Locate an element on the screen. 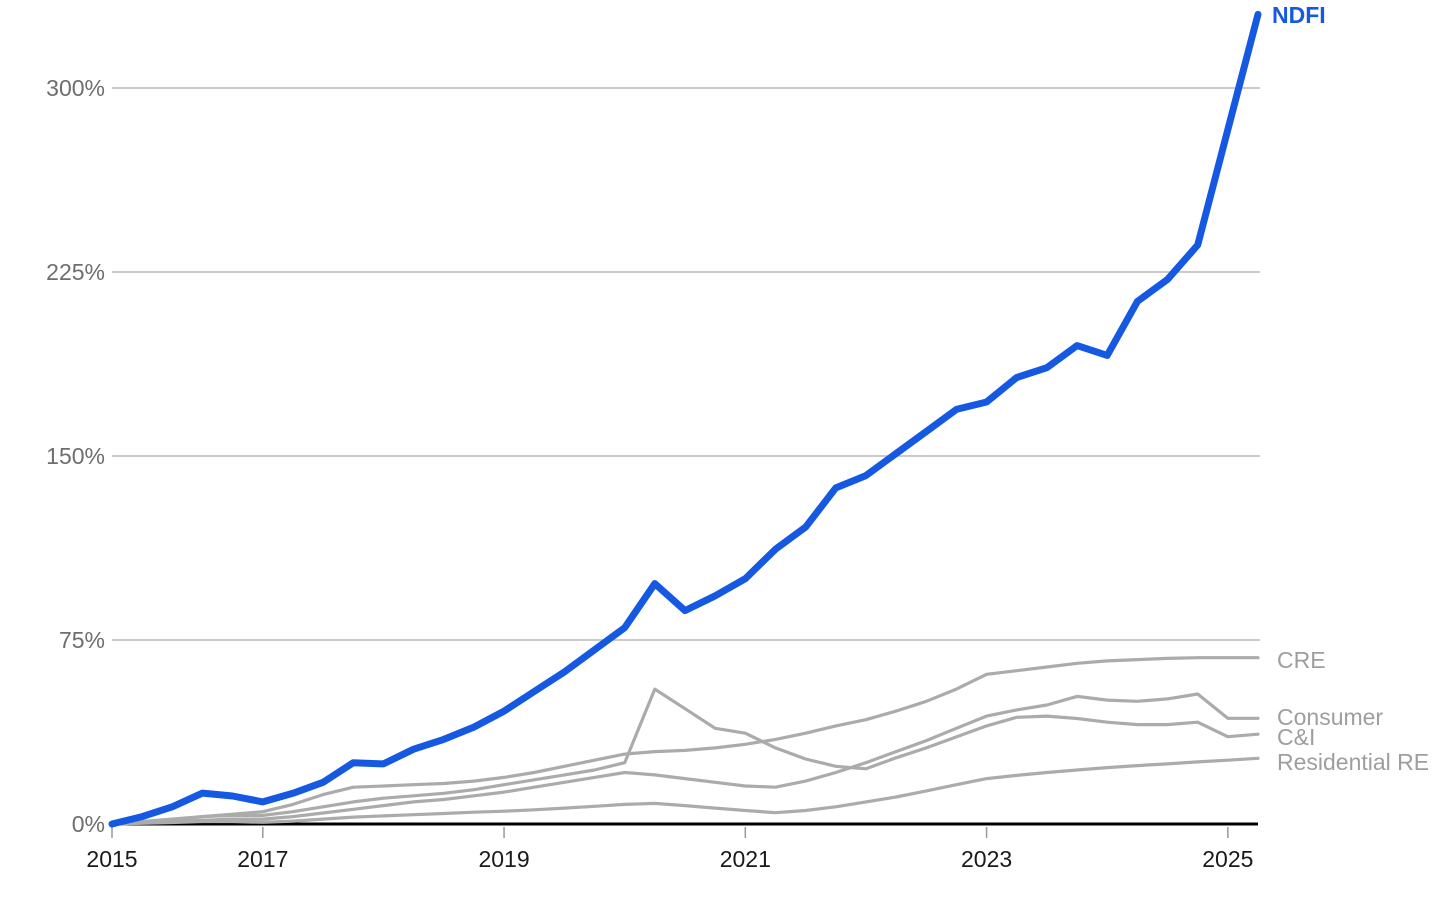 Image resolution: width=1456 pixels, height=901 pixels. series-label-cre: CRE is located at coordinates (1301, 660).